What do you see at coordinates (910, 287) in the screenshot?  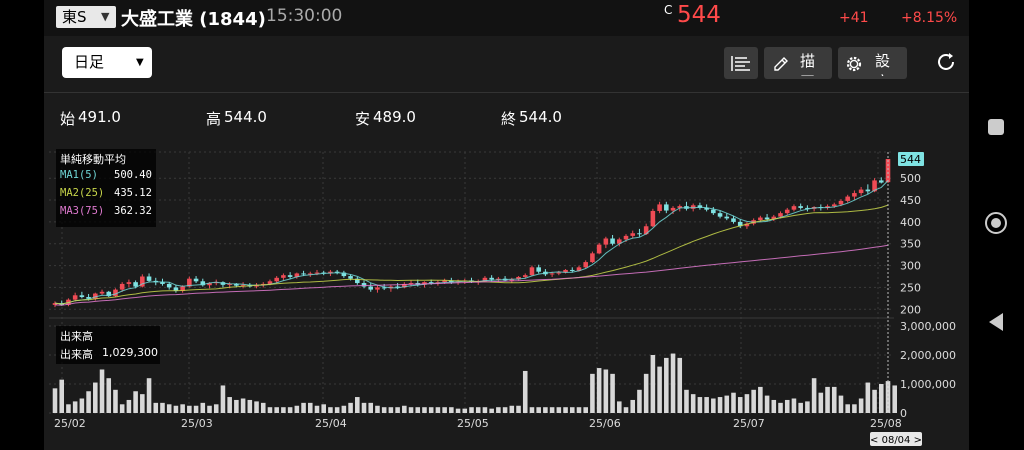 I see `price-tick-label: 250` at bounding box center [910, 287].